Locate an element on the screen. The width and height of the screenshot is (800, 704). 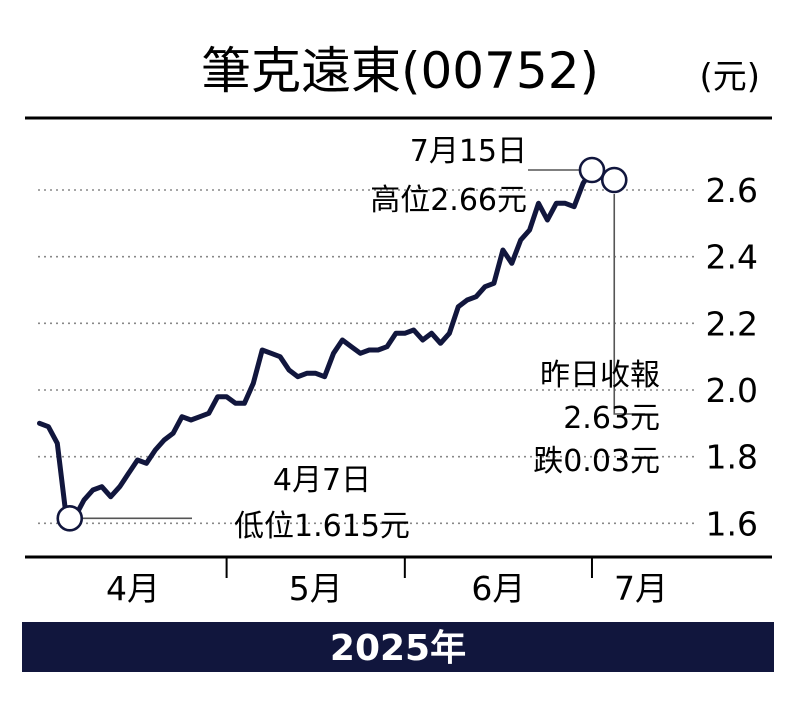
low-annotation-line: 低位1.615元 is located at coordinates (322, 526).